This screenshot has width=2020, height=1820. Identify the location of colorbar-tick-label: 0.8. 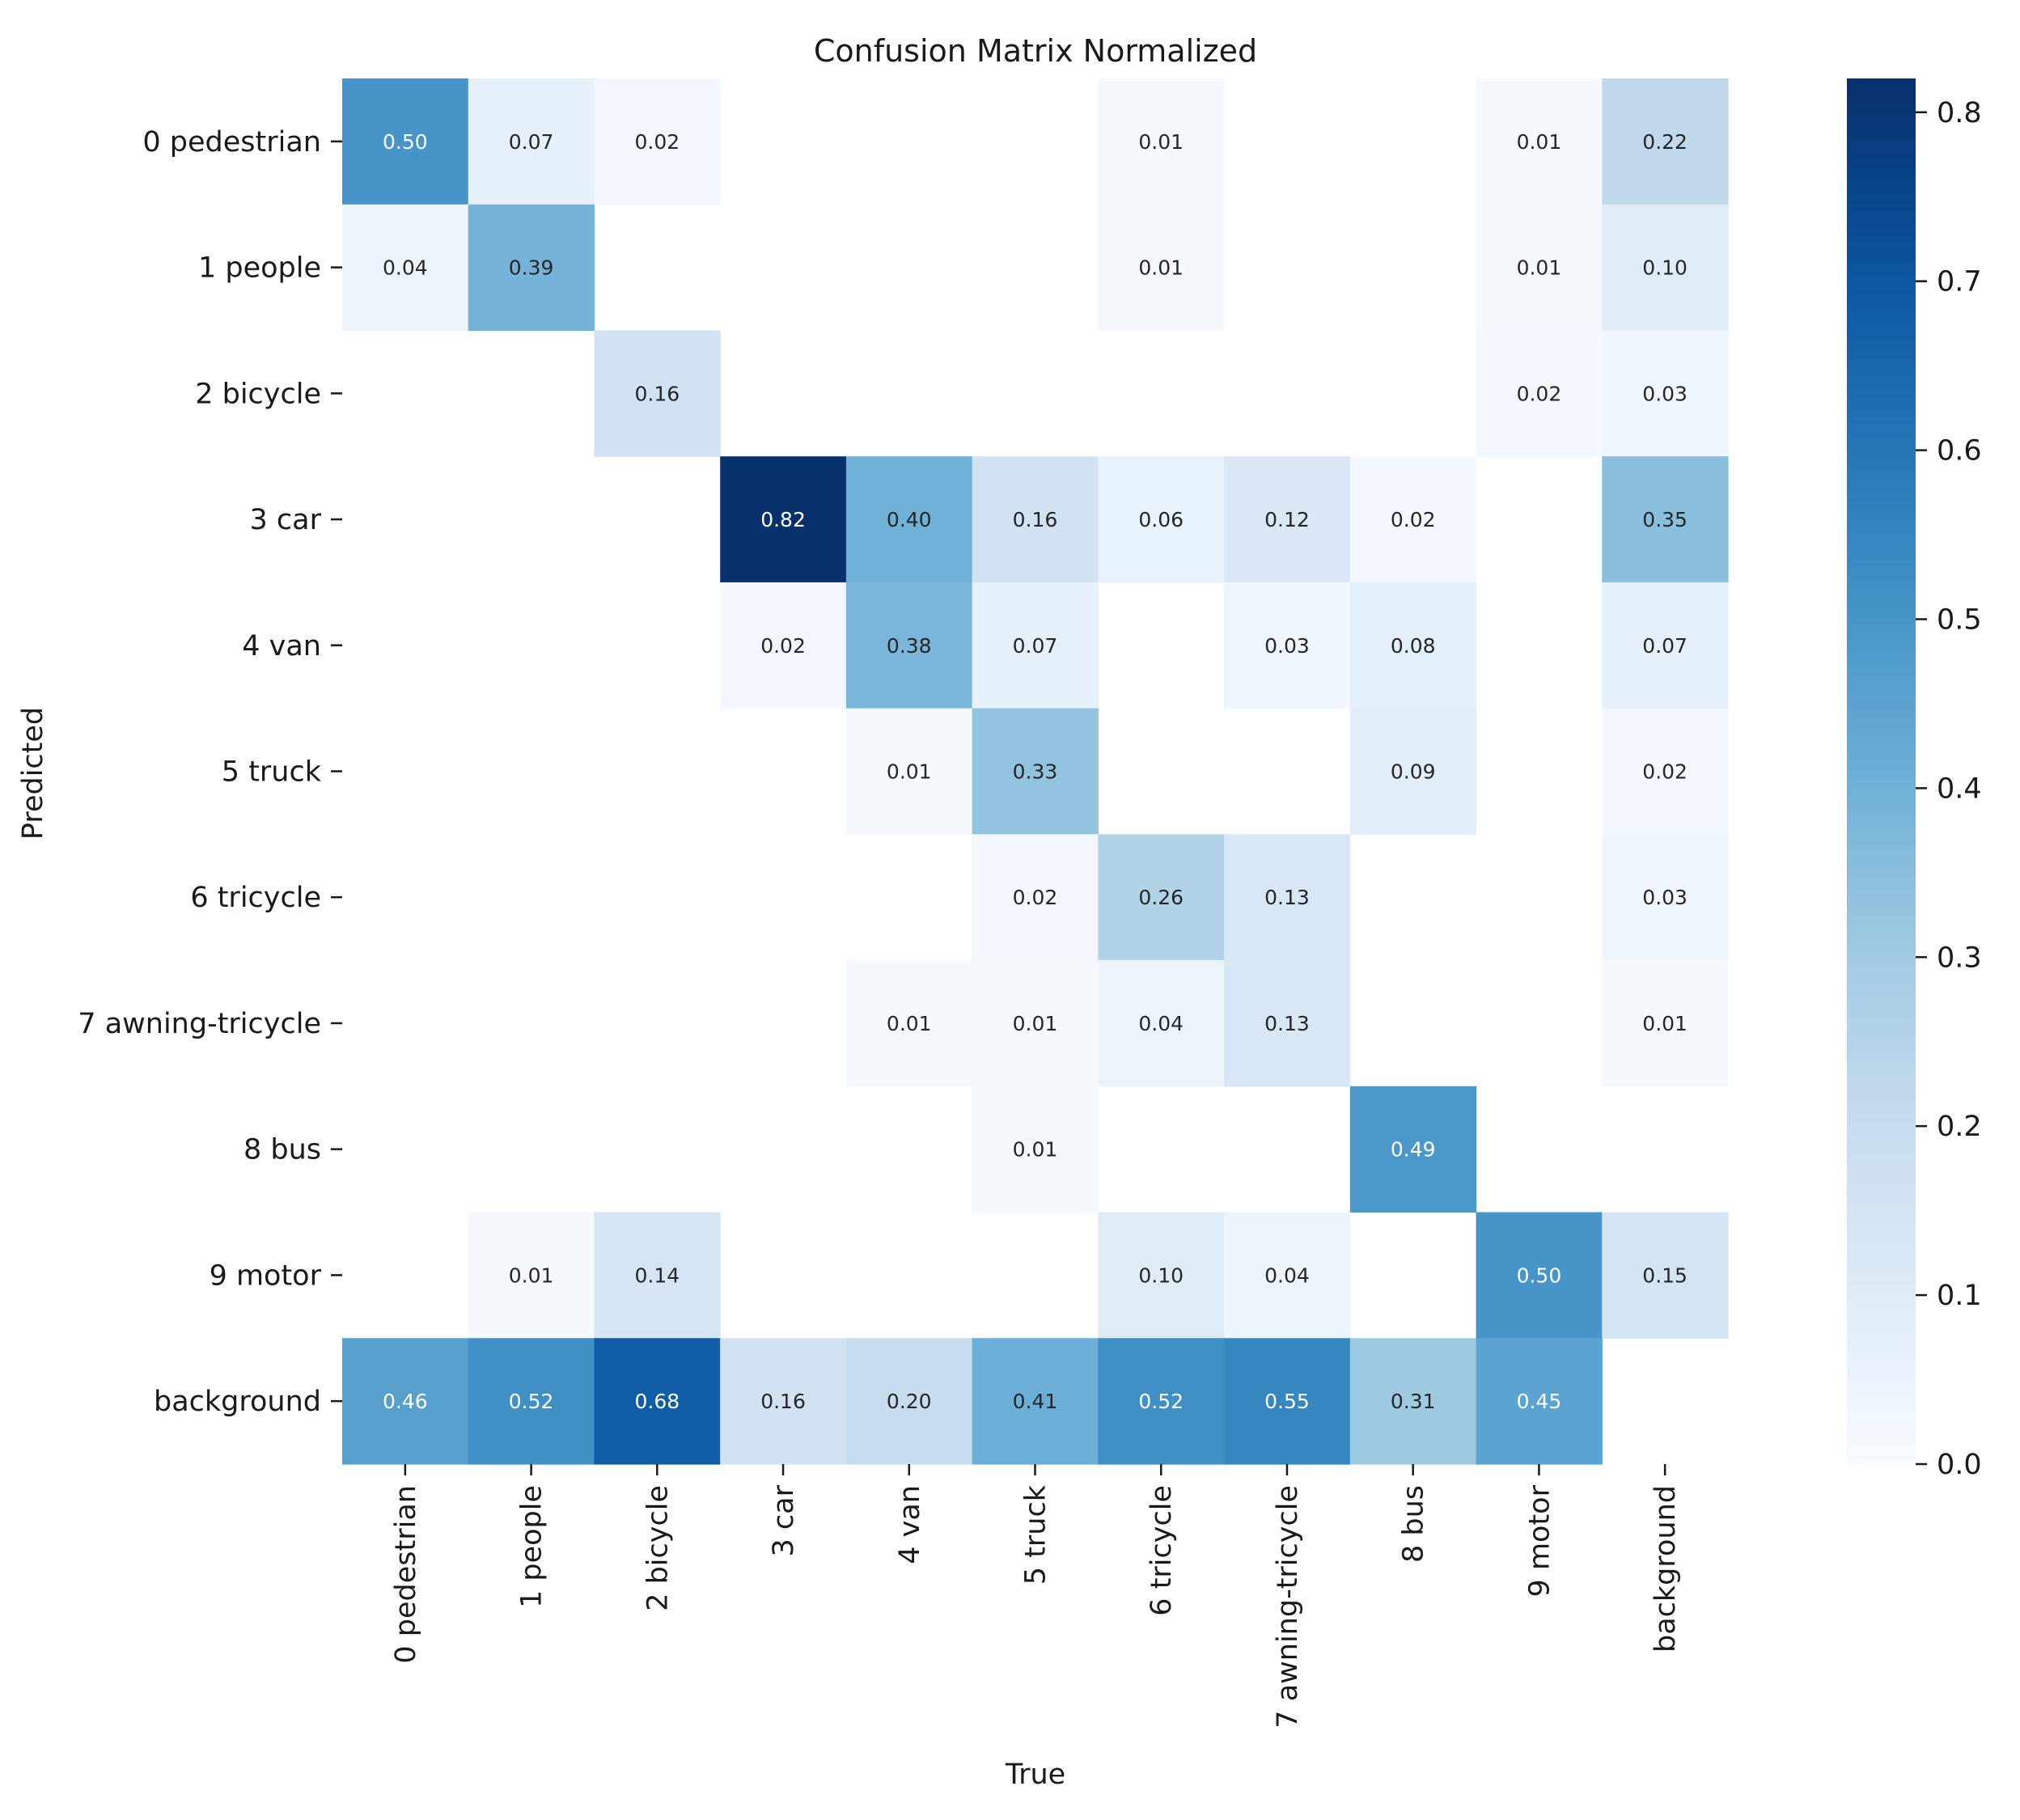
(1959, 113).